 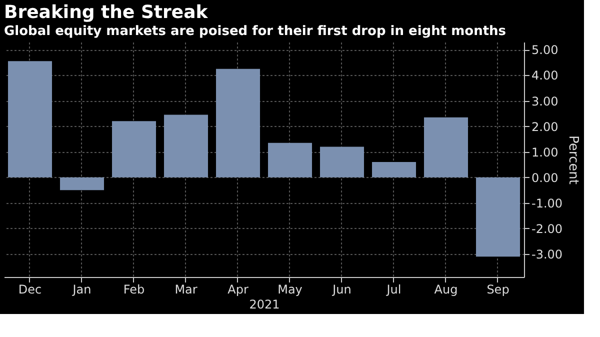 I want to click on y-axis-title: Percent, so click(x=573, y=160).